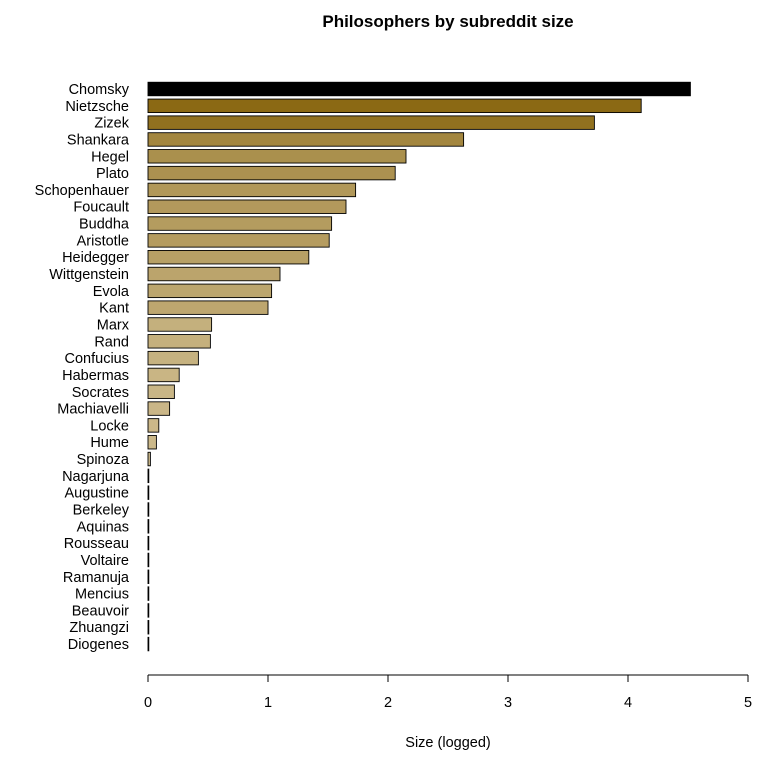 This screenshot has height=763, width=772. What do you see at coordinates (163, 375) in the screenshot?
I see `bar-habermas` at bounding box center [163, 375].